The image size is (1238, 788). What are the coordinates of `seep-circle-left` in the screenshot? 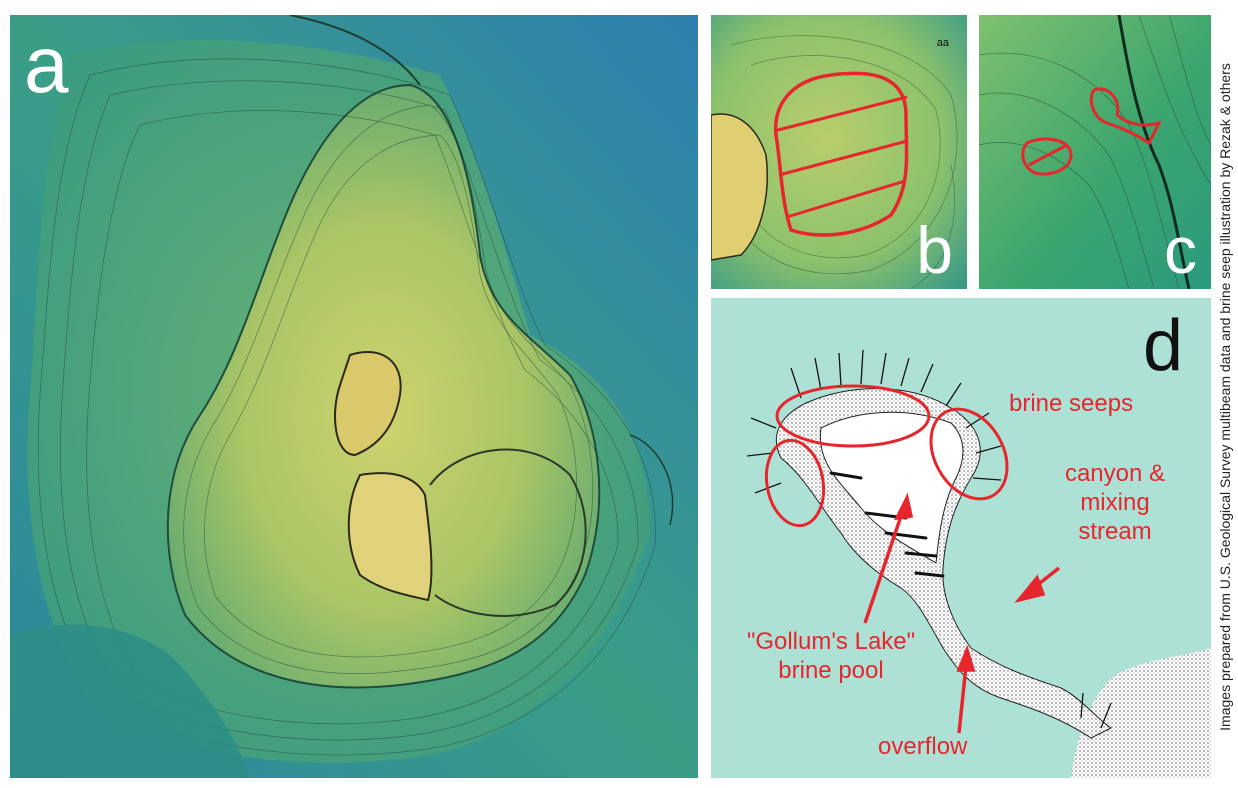 It's located at (795, 483).